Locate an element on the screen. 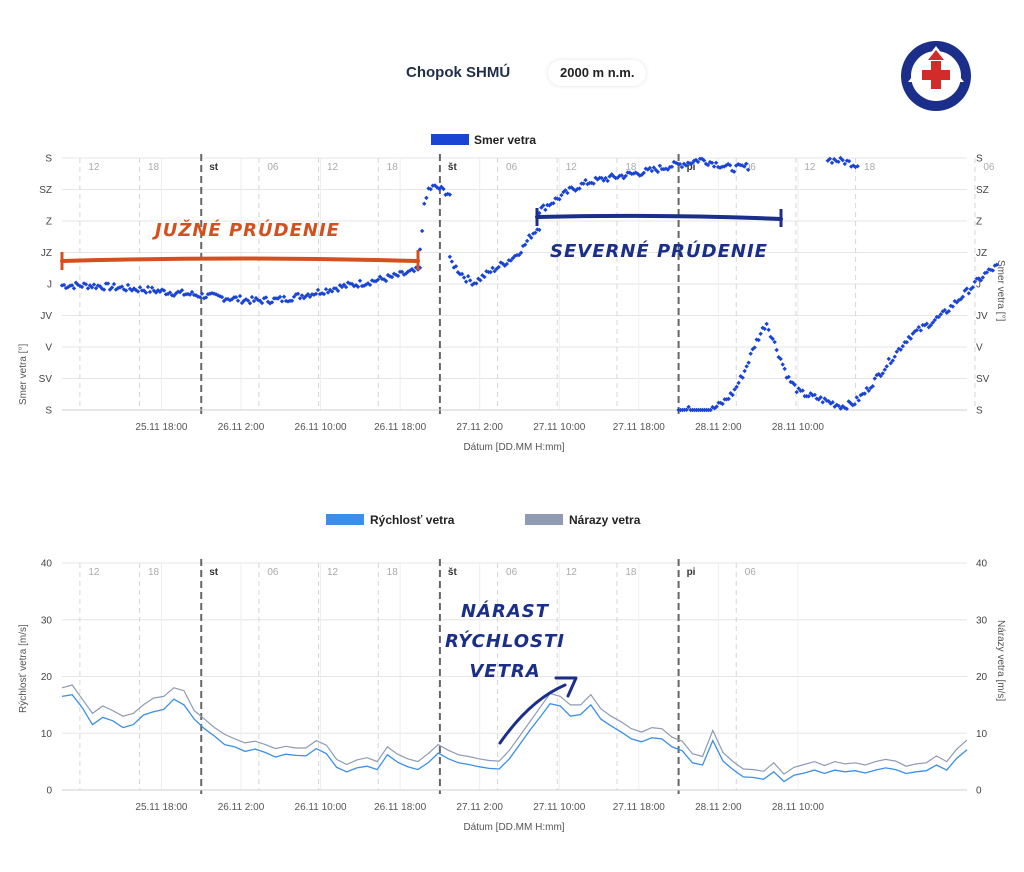 The width and height of the screenshot is (1024, 872). day-label: št is located at coordinates (453, 572).